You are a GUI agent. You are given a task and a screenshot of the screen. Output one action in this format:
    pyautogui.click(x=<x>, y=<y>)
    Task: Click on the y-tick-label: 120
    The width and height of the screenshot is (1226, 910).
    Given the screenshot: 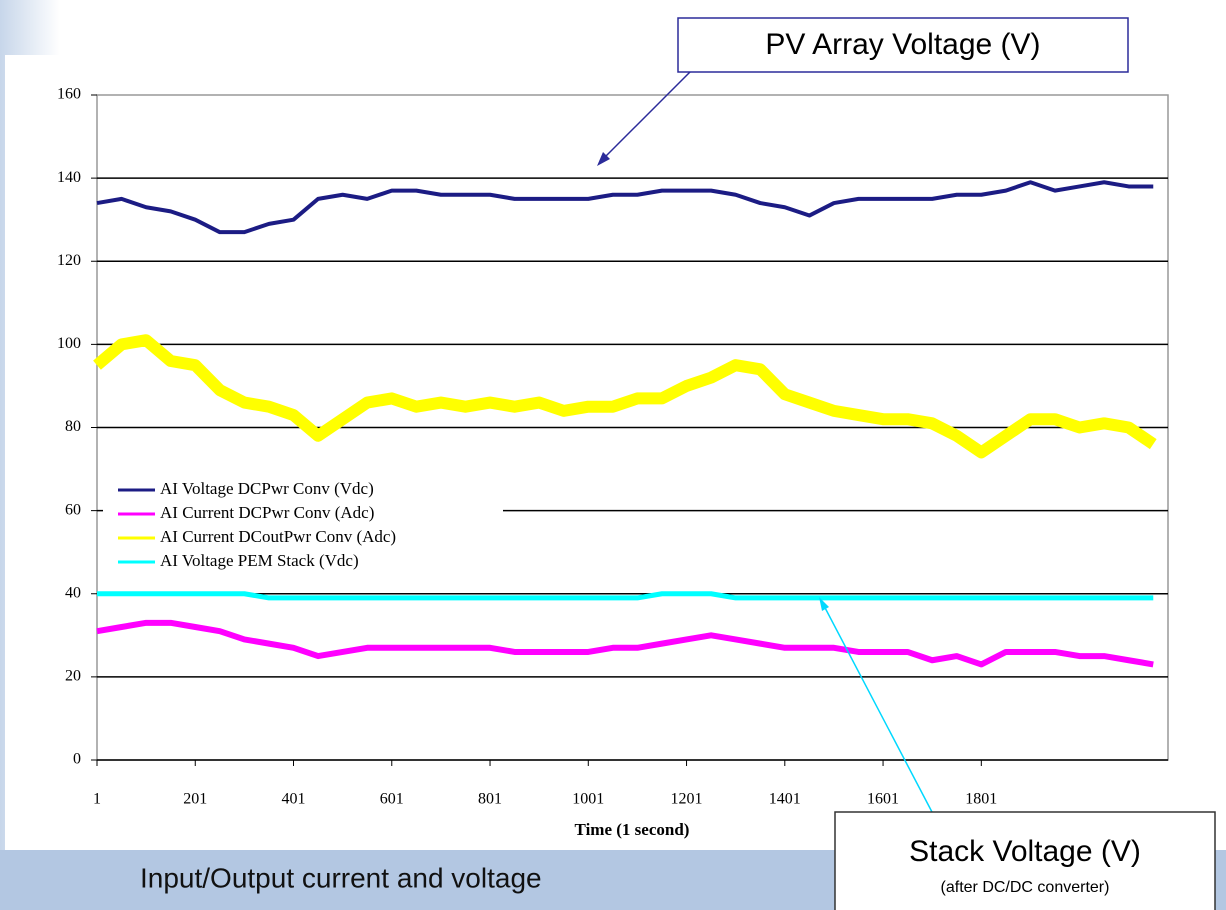 What is the action you would take?
    pyautogui.click(x=69, y=260)
    